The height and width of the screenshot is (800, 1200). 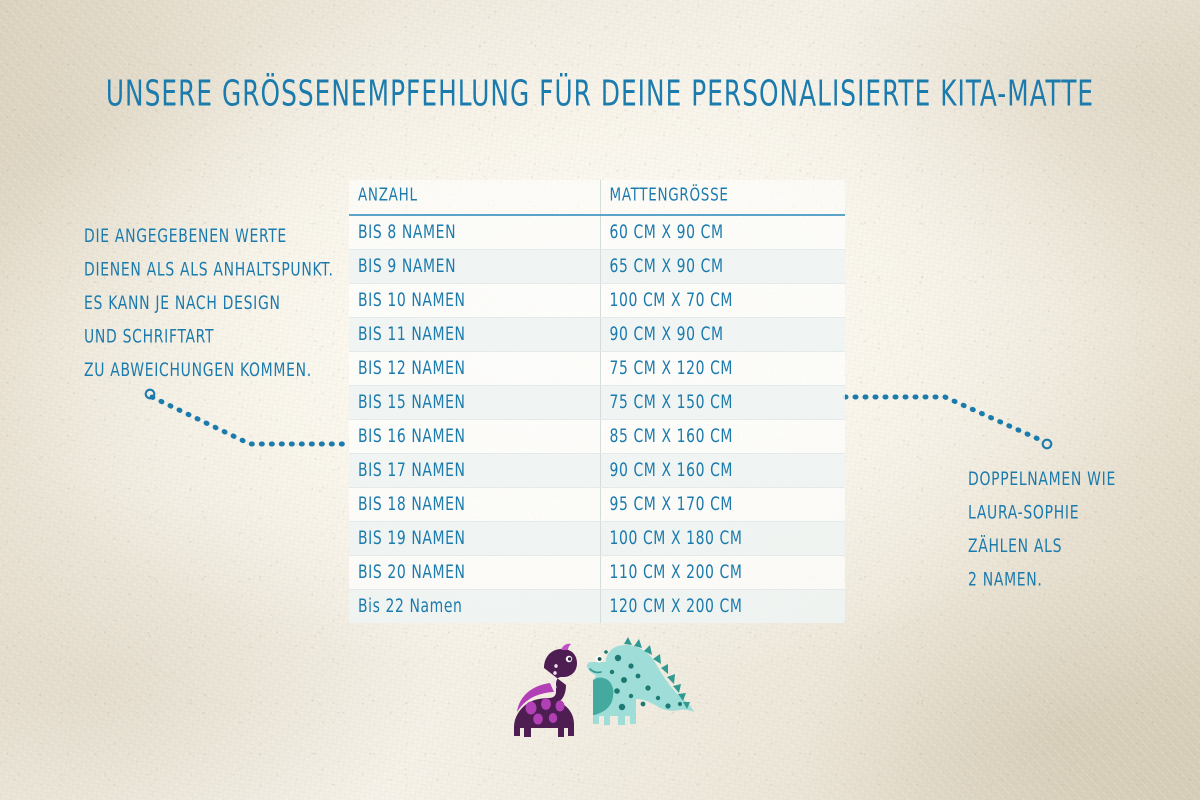 What do you see at coordinates (545, 690) in the screenshot?
I see `purple-brontosaurus-icon` at bounding box center [545, 690].